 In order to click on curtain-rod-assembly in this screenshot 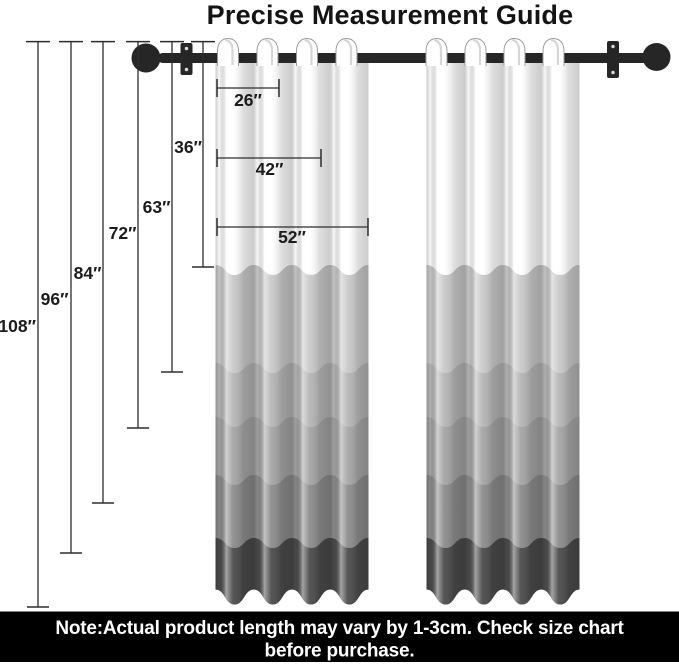, I will do `click(401, 59)`.